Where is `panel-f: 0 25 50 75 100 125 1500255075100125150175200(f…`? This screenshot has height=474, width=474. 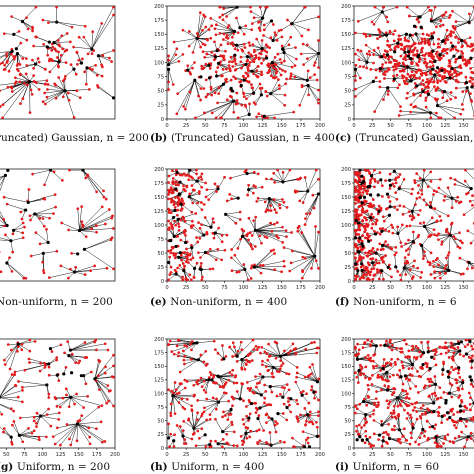 panel-f: 0 25 50 75 100 125 1500255075100125150175200(f… is located at coordinates (404, 237).